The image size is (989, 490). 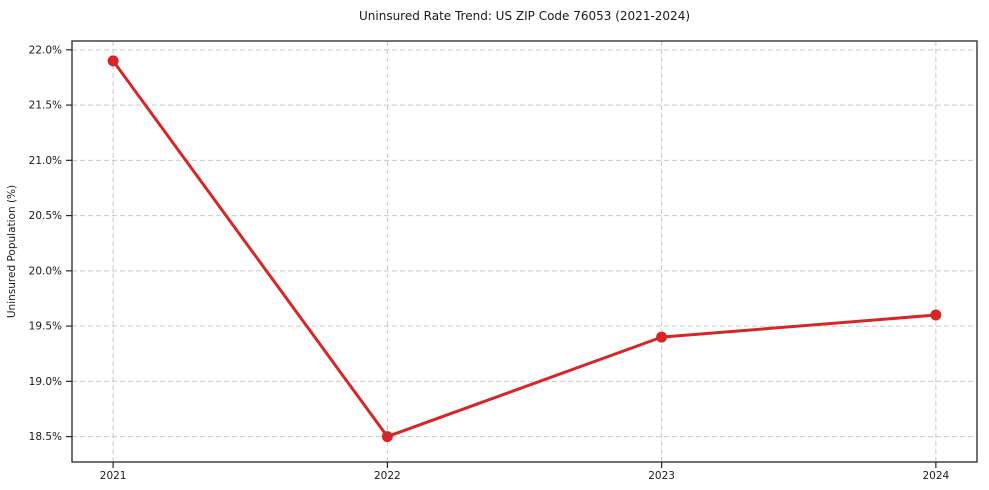 I want to click on x-tick-label: 2024, so click(x=935, y=476).